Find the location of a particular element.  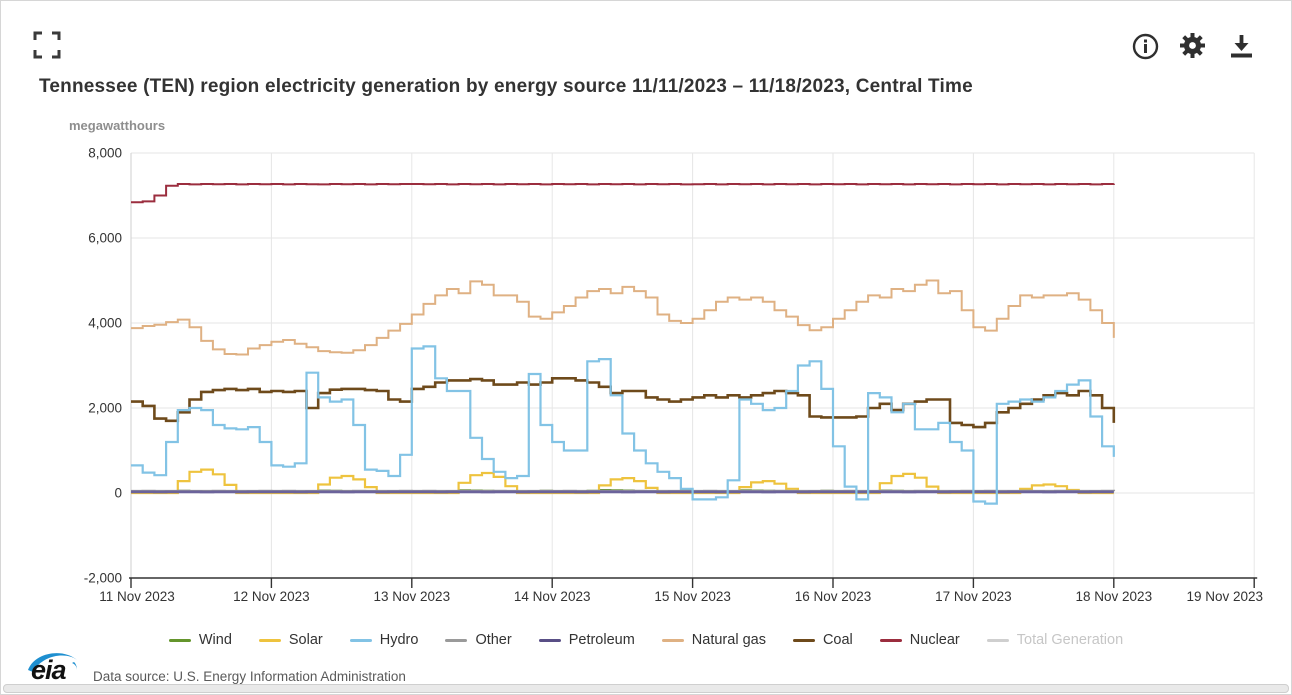

legend-swatch-nuclear is located at coordinates (890, 640).